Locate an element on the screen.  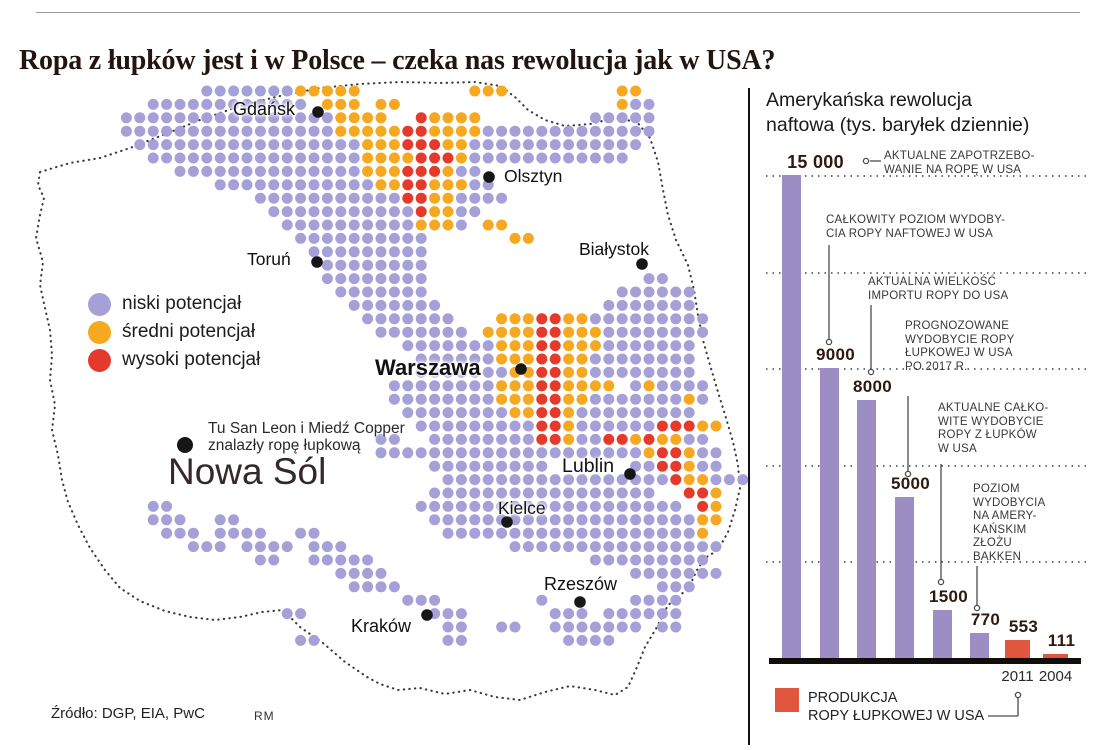
bar-value-label: 111 is located at coordinates (1061, 641).